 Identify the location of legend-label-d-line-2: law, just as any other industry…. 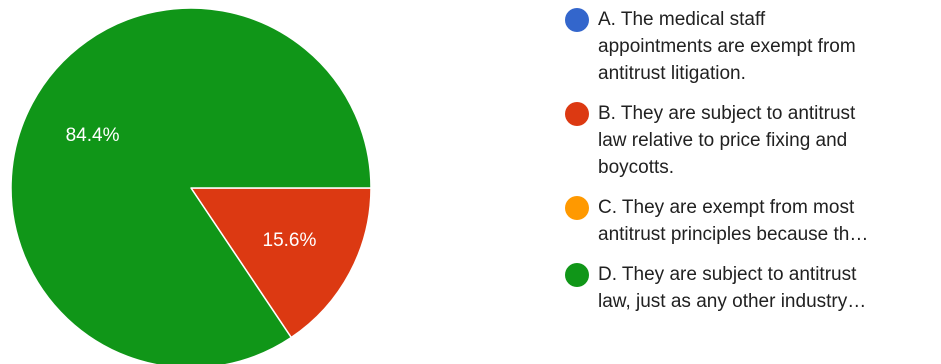
(732, 301).